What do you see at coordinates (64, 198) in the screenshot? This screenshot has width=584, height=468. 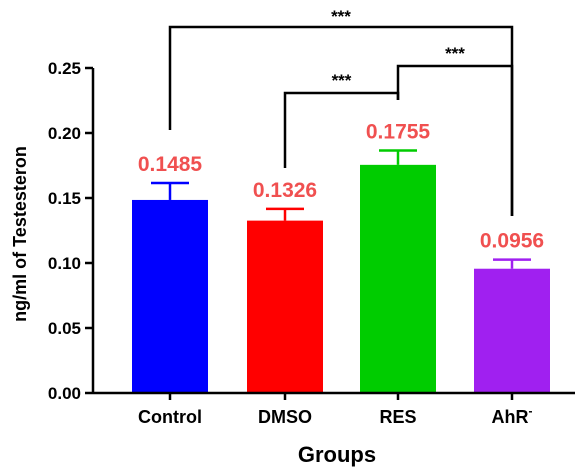 I see `y-tick-label: 0.15` at bounding box center [64, 198].